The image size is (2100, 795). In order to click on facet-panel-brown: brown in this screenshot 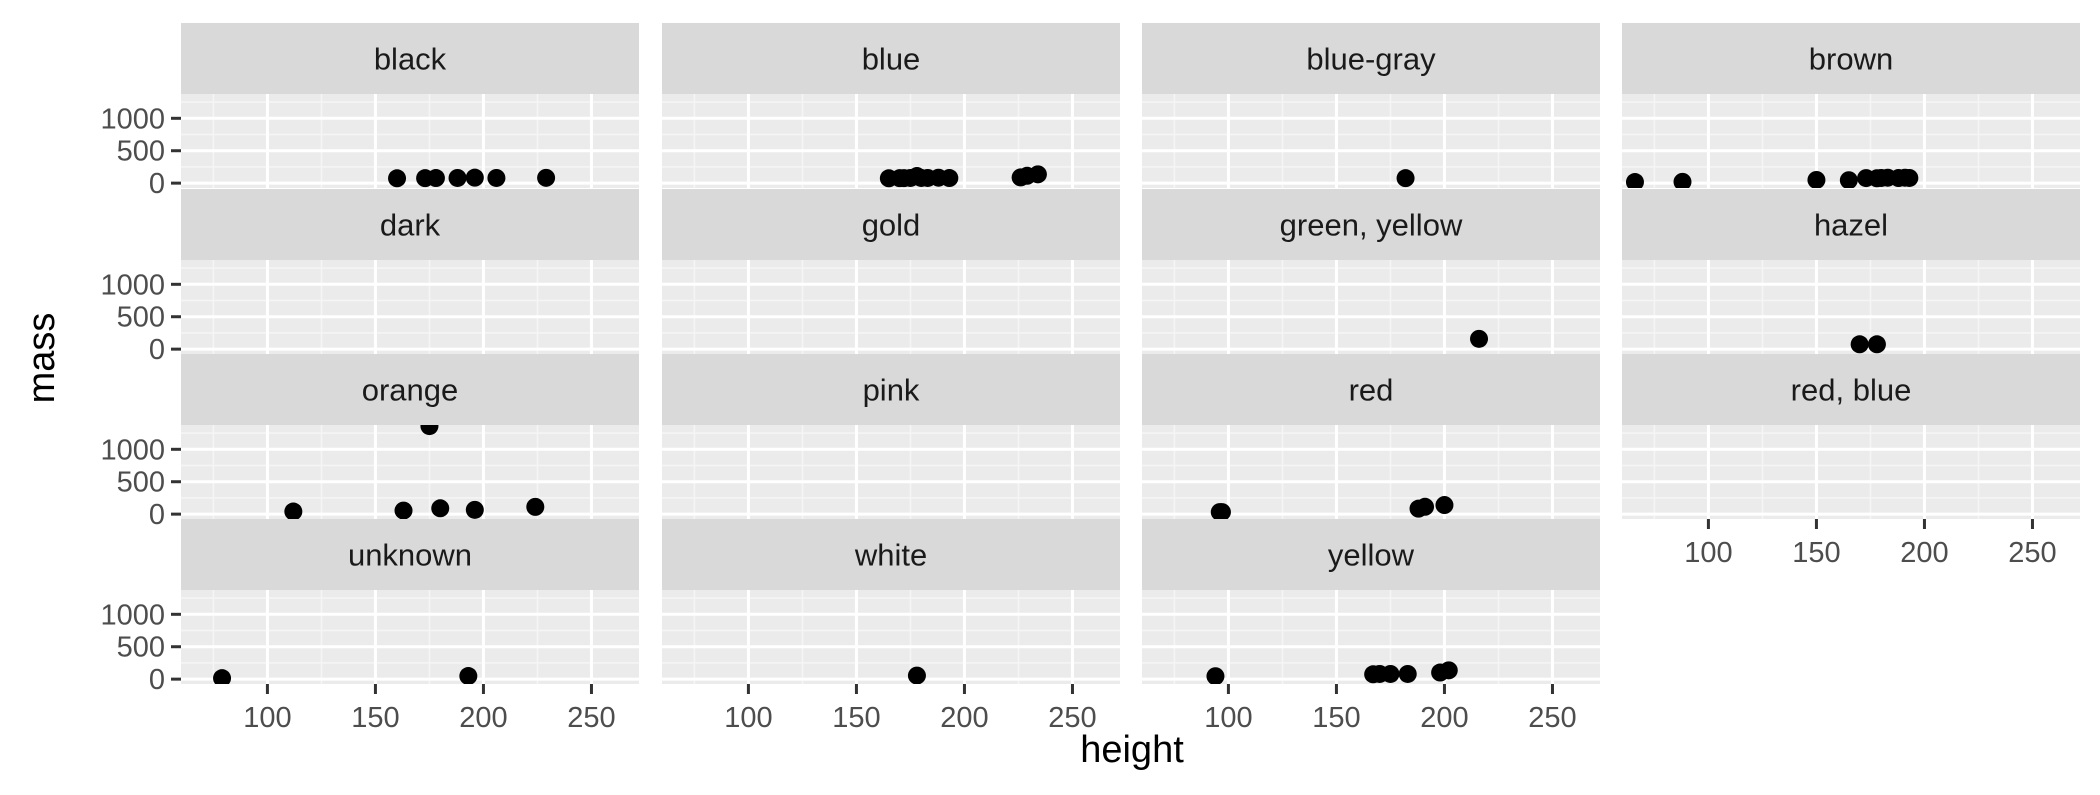, I will do `click(1851, 105)`.